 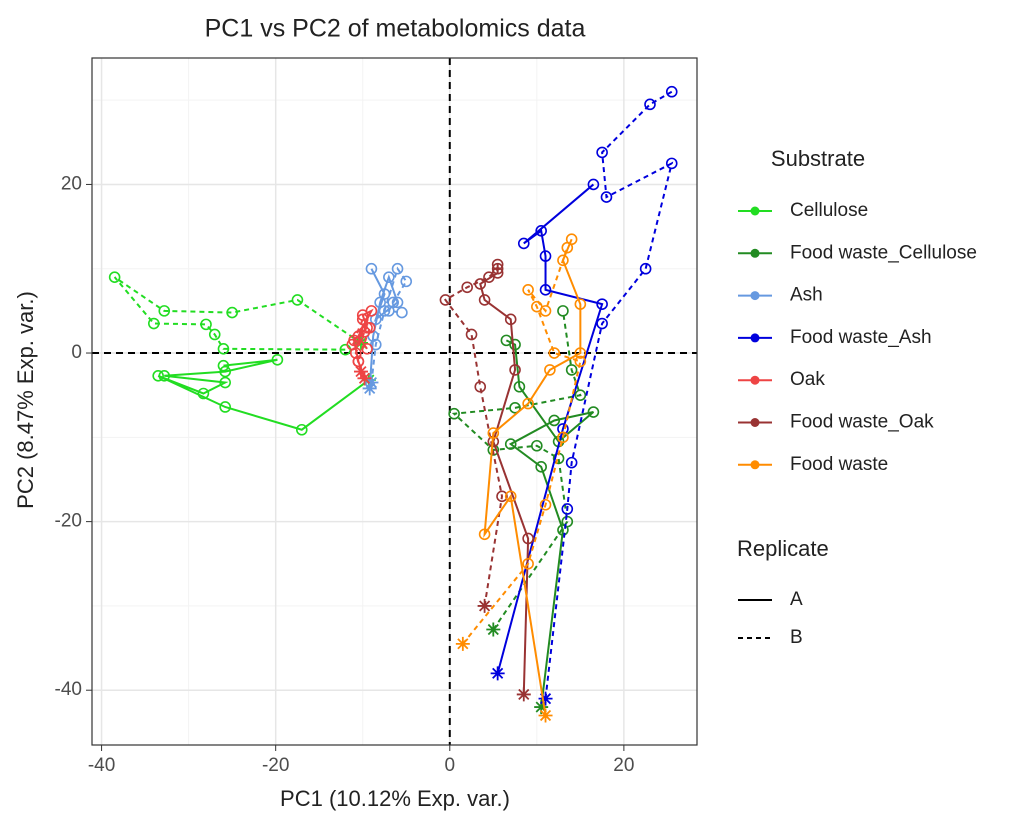 I want to click on y-axis-label: PC2 (8.47% Exp. var.), so click(x=25, y=400).